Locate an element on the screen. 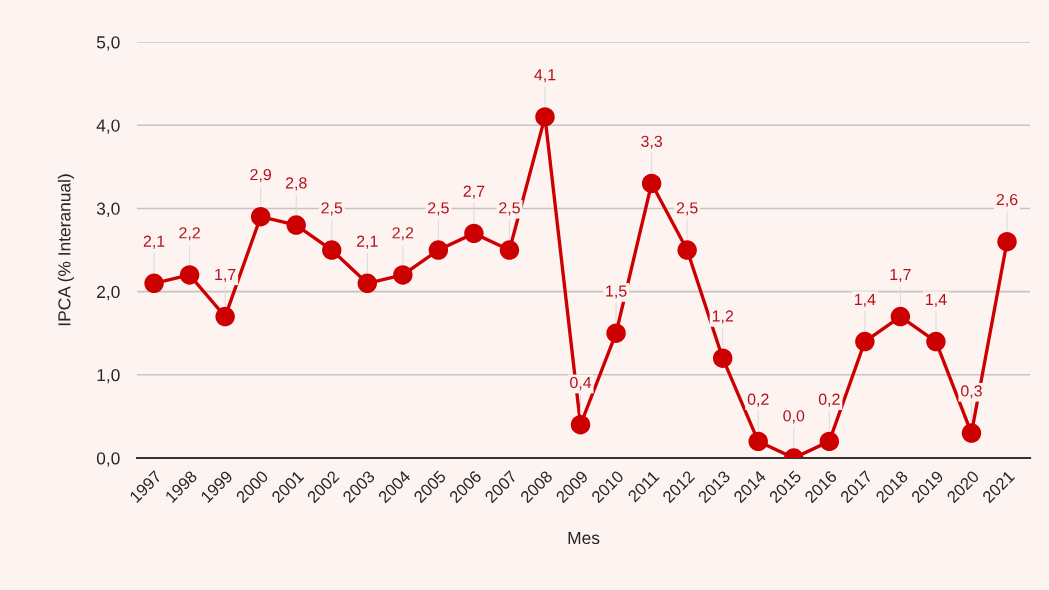  data-label: 2,9 is located at coordinates (261, 175).